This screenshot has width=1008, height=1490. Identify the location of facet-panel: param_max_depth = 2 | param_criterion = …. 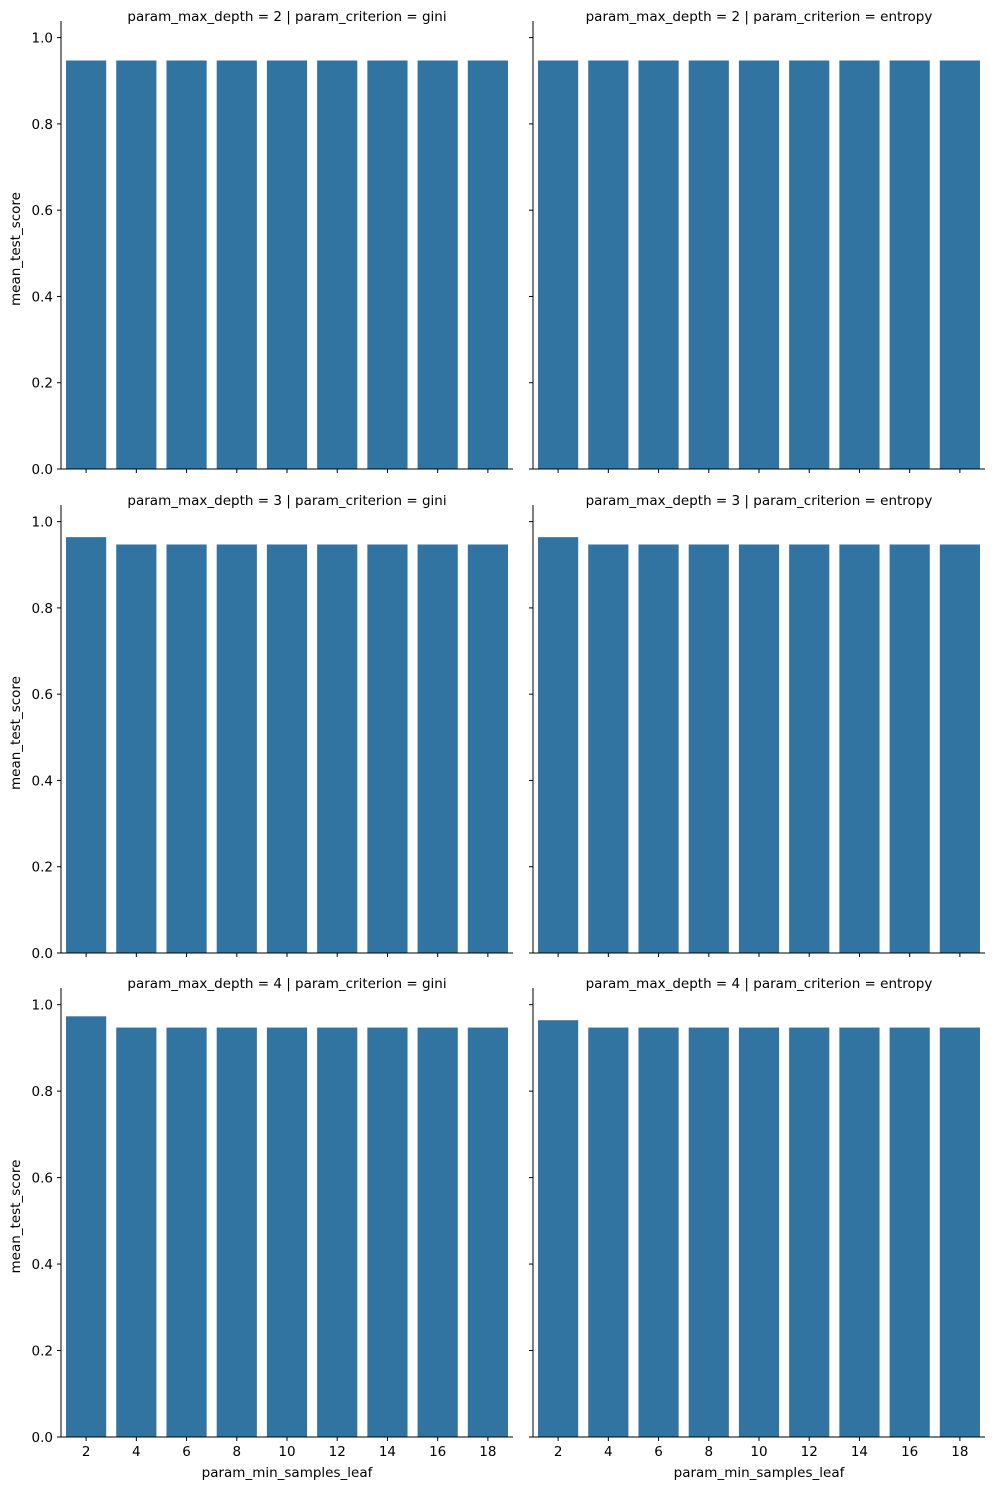
(757, 241).